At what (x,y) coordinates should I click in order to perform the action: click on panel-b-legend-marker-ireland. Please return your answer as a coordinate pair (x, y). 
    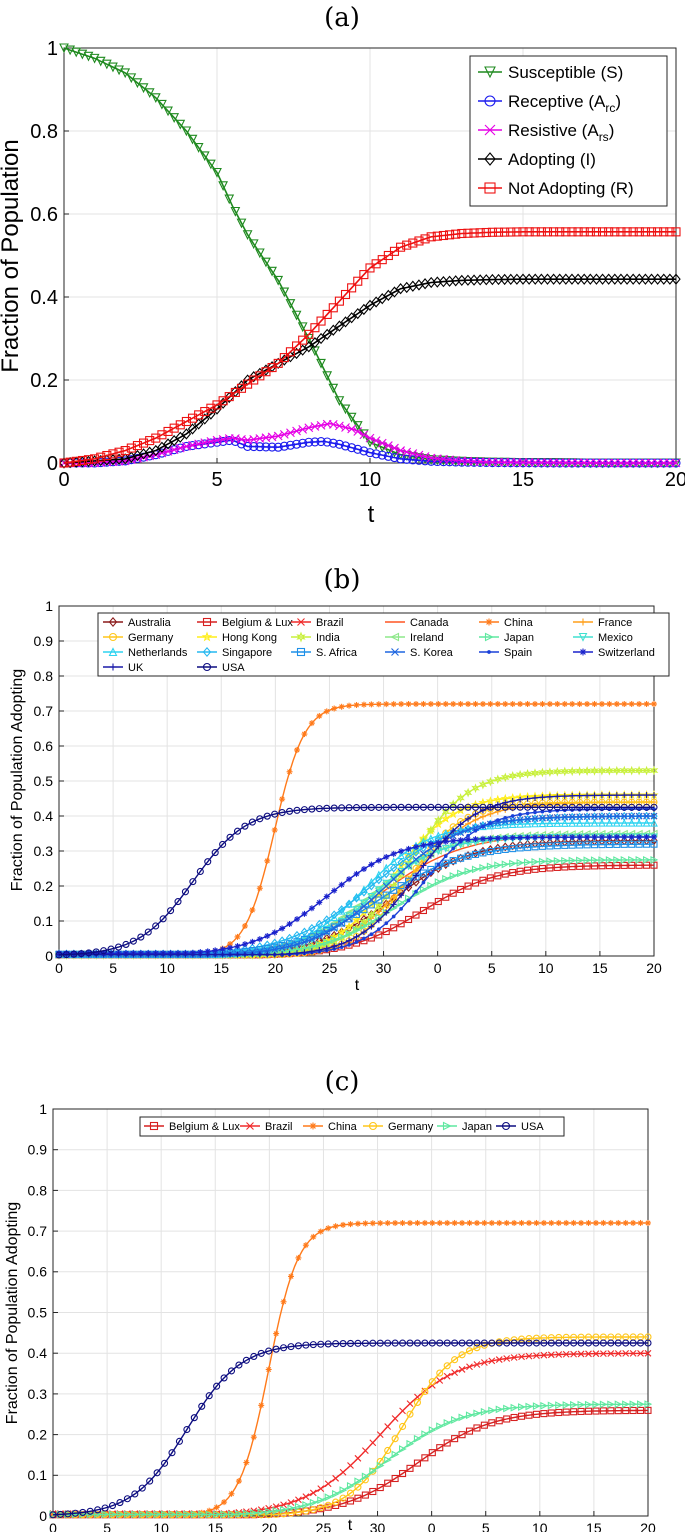
    Looking at the image, I should click on (395, 637).